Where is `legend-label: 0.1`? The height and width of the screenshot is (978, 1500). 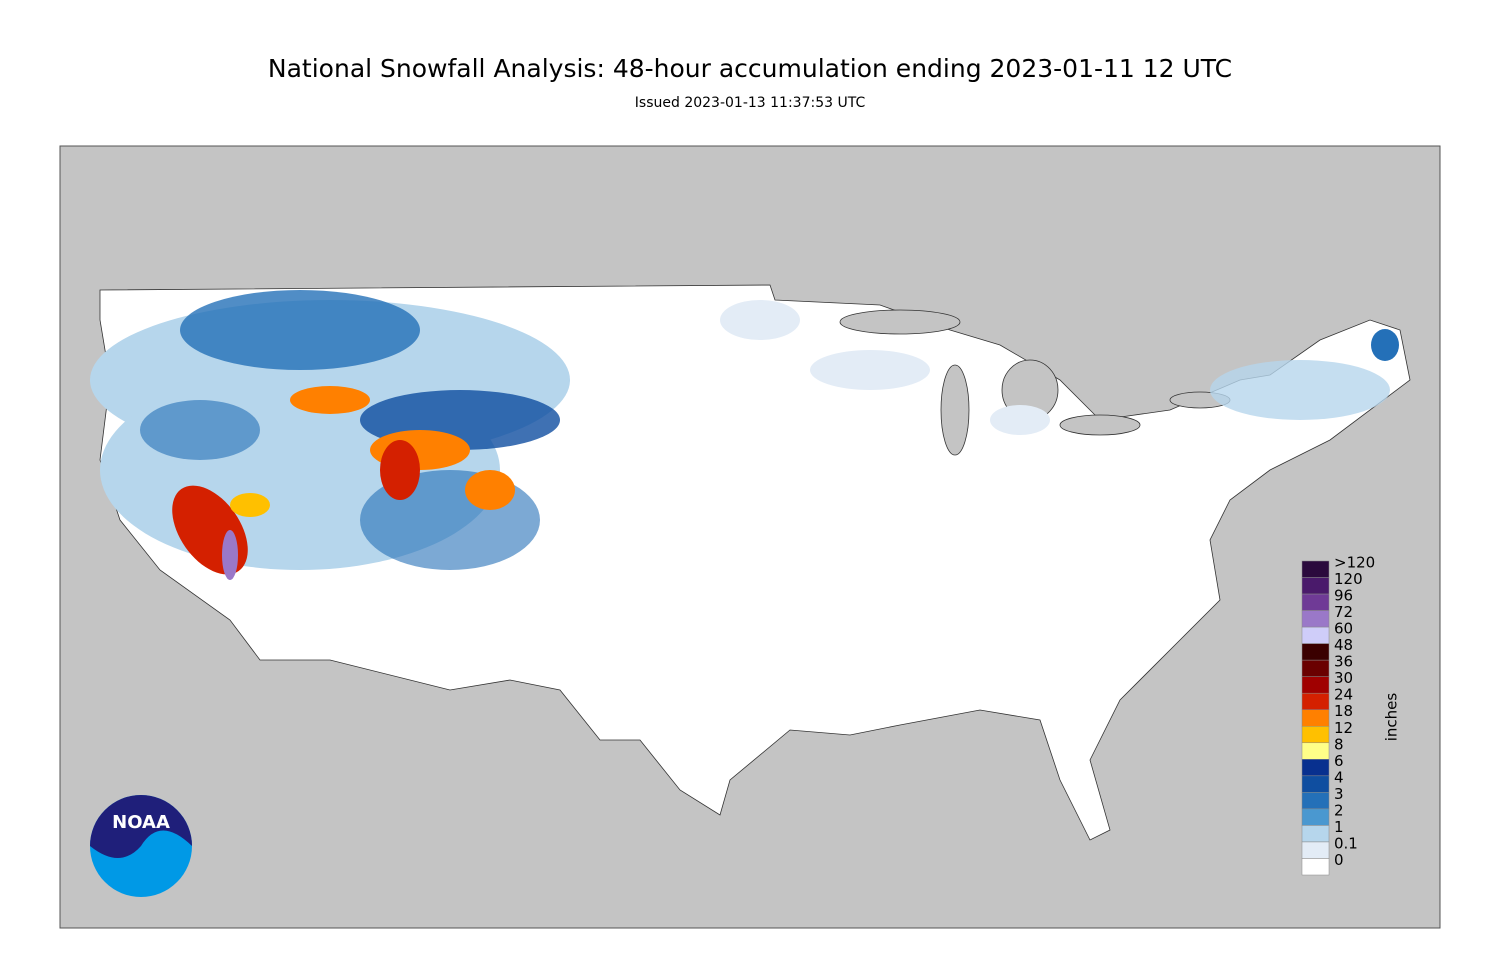
legend-label: 0.1 is located at coordinates (1346, 843).